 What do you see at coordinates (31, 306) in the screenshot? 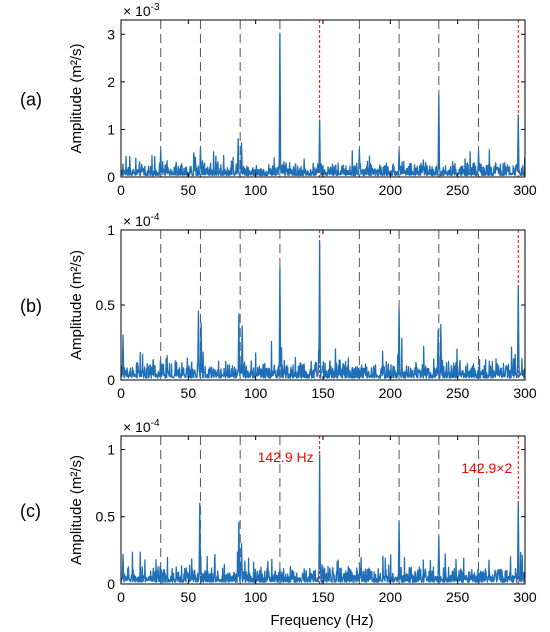
I see `panel-label: (b)` at bounding box center [31, 306].